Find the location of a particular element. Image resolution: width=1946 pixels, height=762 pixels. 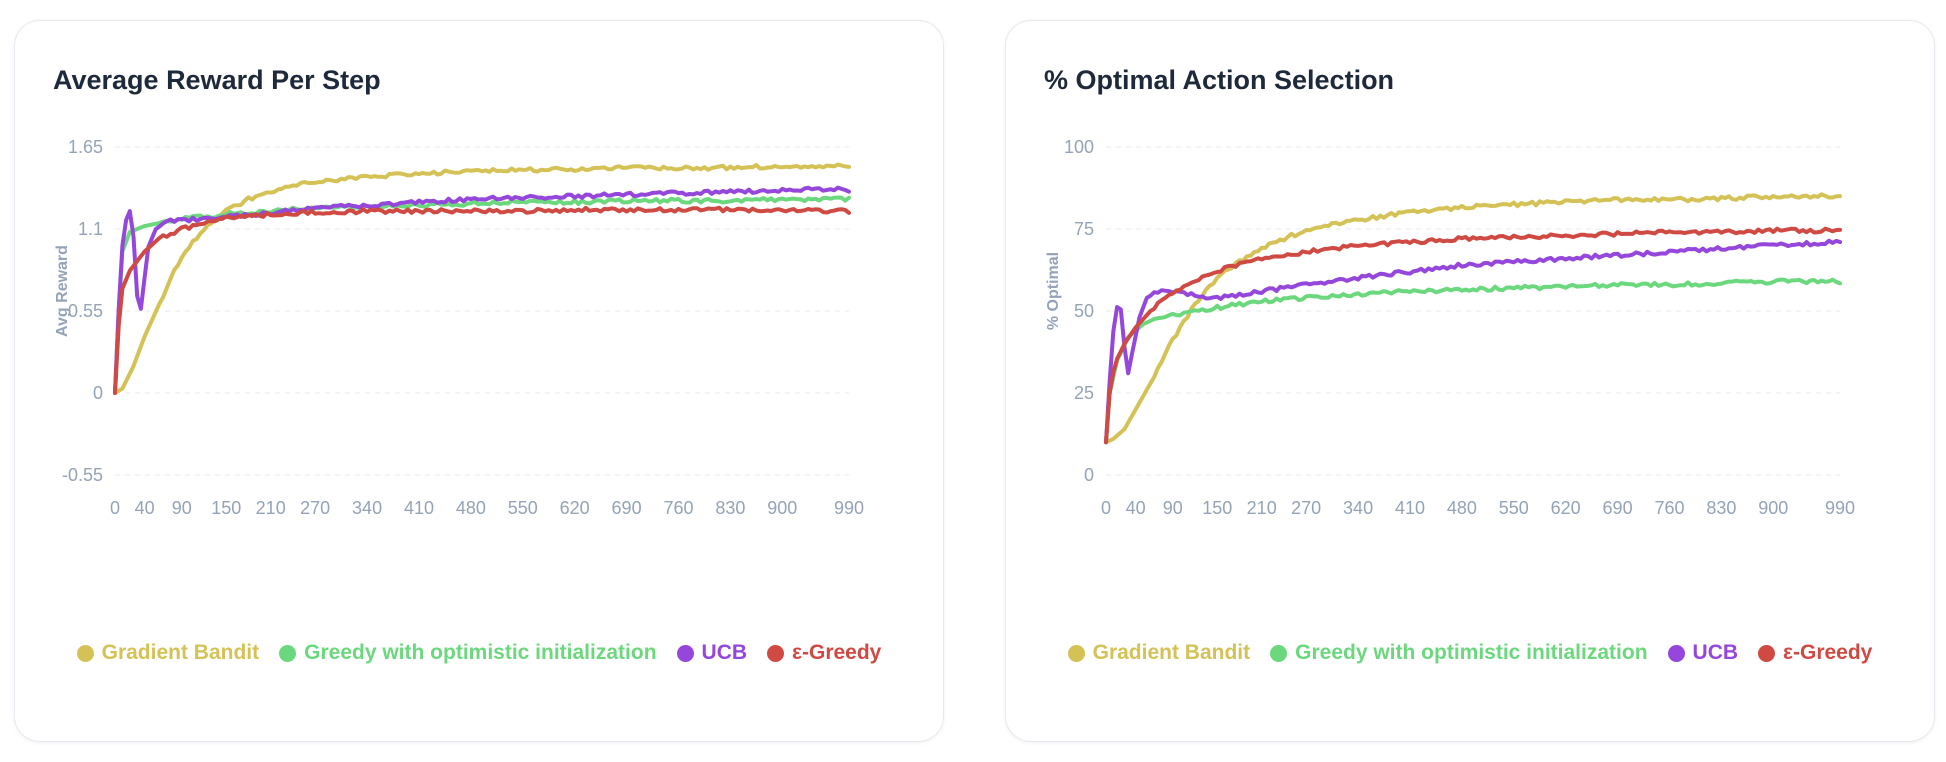

chart-title: % Optimal Action Selection is located at coordinates (1219, 80).